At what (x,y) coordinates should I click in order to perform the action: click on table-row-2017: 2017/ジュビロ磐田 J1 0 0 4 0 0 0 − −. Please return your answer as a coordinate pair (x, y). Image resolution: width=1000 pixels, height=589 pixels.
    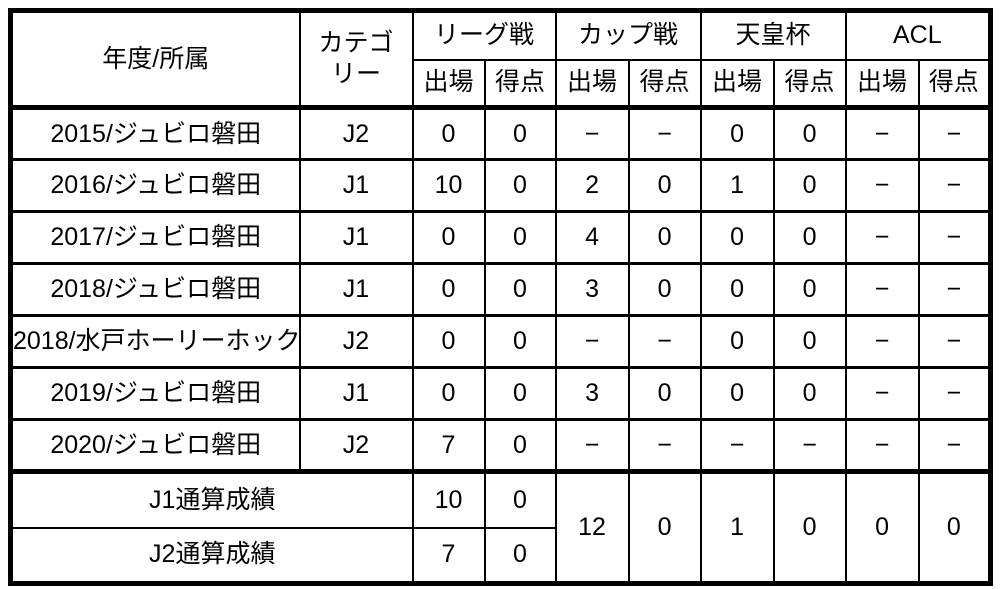
    Looking at the image, I should click on (500, 237).